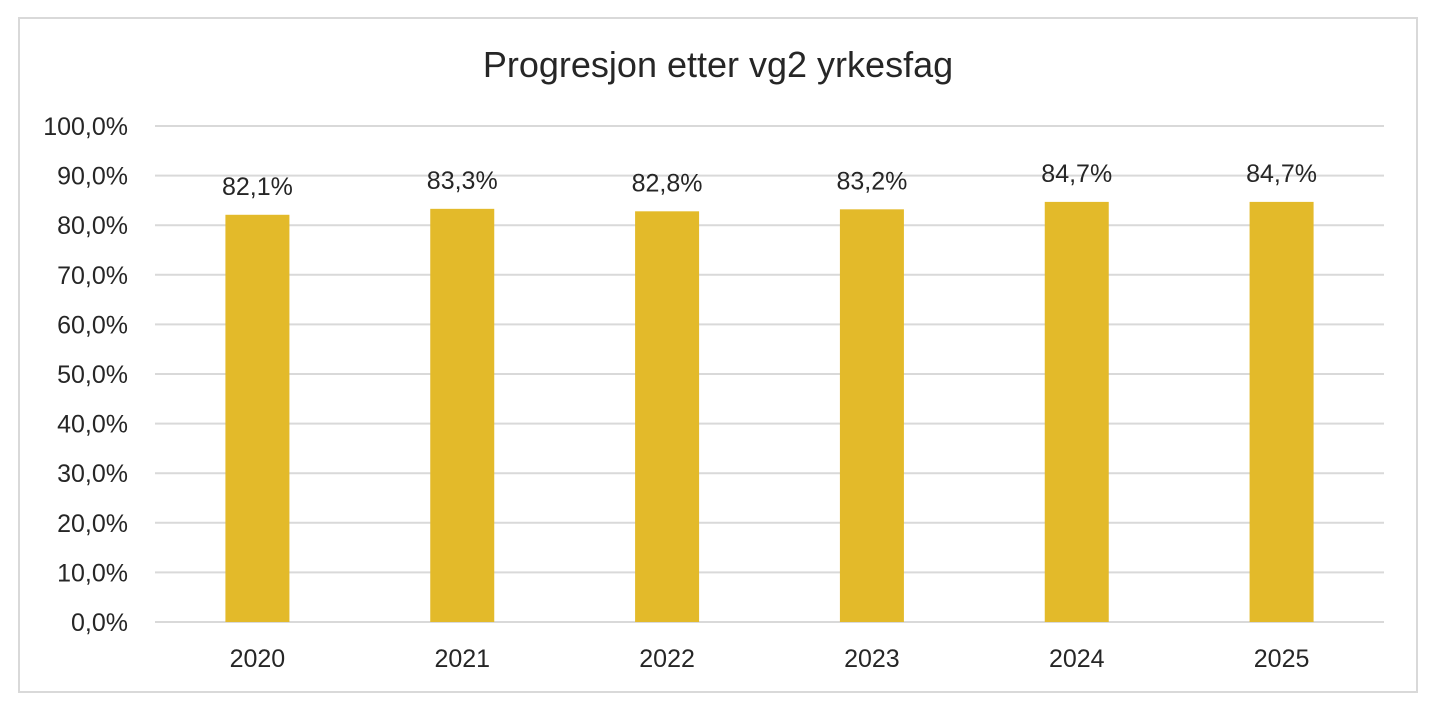 The height and width of the screenshot is (707, 1440). Describe the element at coordinates (872, 659) in the screenshot. I see `x-tick-label: 2023` at that location.